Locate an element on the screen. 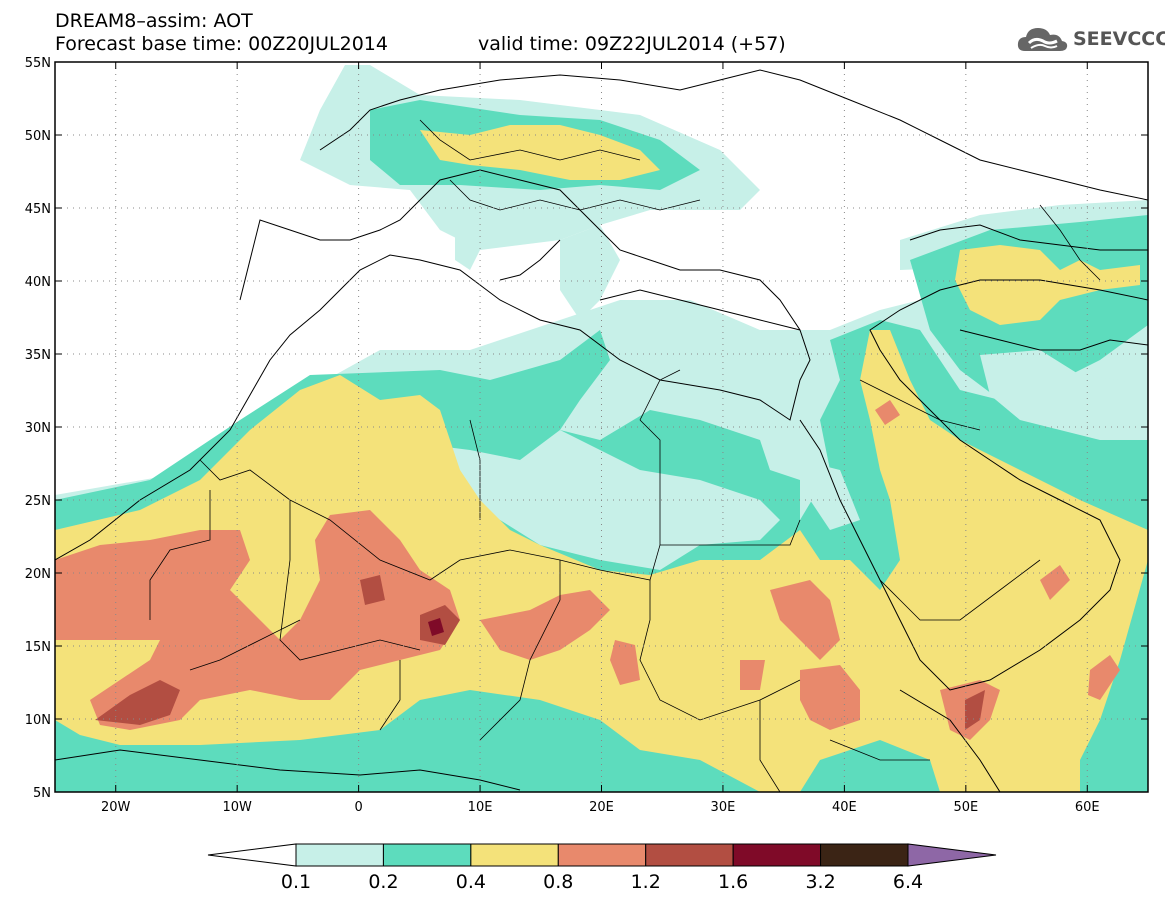  y-tick-label: 15N is located at coordinates (38, 647).